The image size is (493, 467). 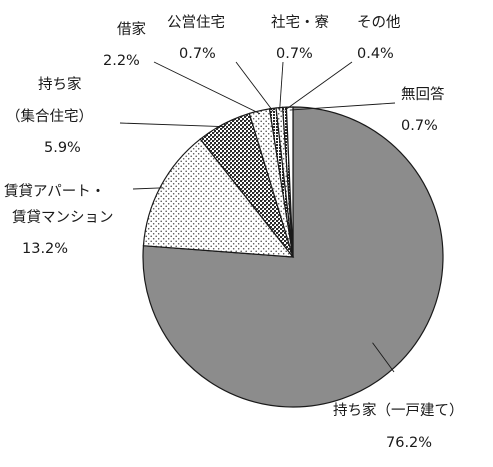 What do you see at coordinates (375, 54) in the screenshot?
I see `value-other: 0.4%` at bounding box center [375, 54].